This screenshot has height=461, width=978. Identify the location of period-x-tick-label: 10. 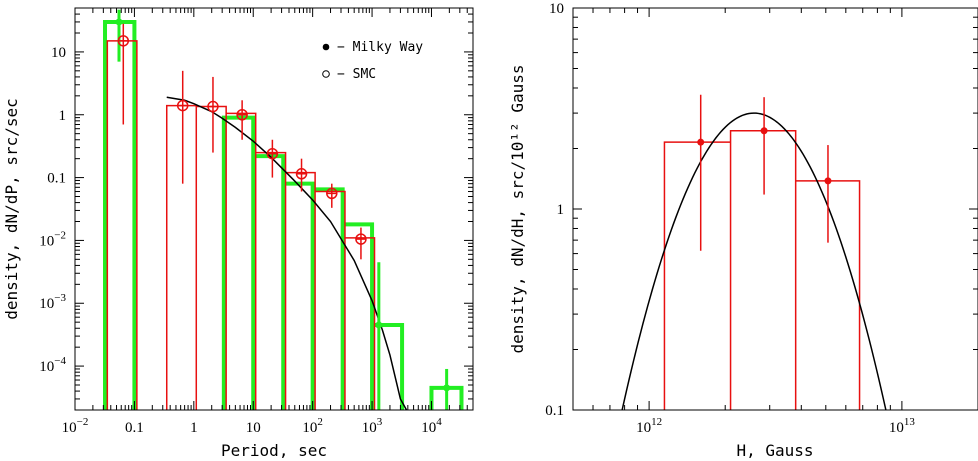
(253, 428).